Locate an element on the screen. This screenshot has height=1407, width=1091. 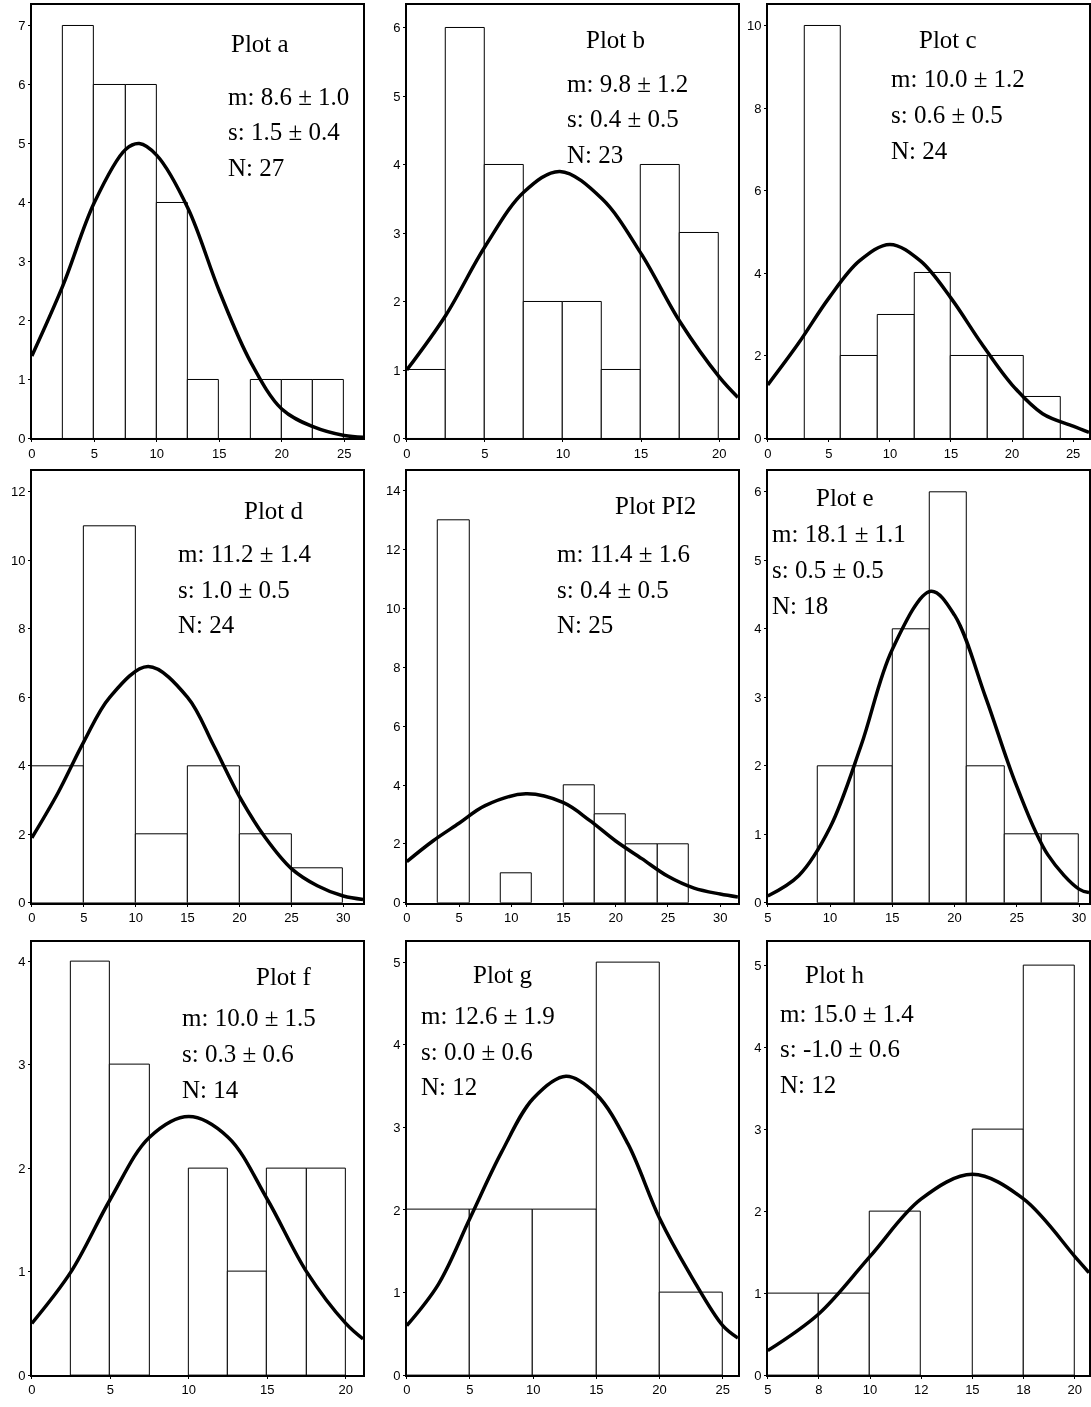
annotation: N: 23 is located at coordinates (595, 154).